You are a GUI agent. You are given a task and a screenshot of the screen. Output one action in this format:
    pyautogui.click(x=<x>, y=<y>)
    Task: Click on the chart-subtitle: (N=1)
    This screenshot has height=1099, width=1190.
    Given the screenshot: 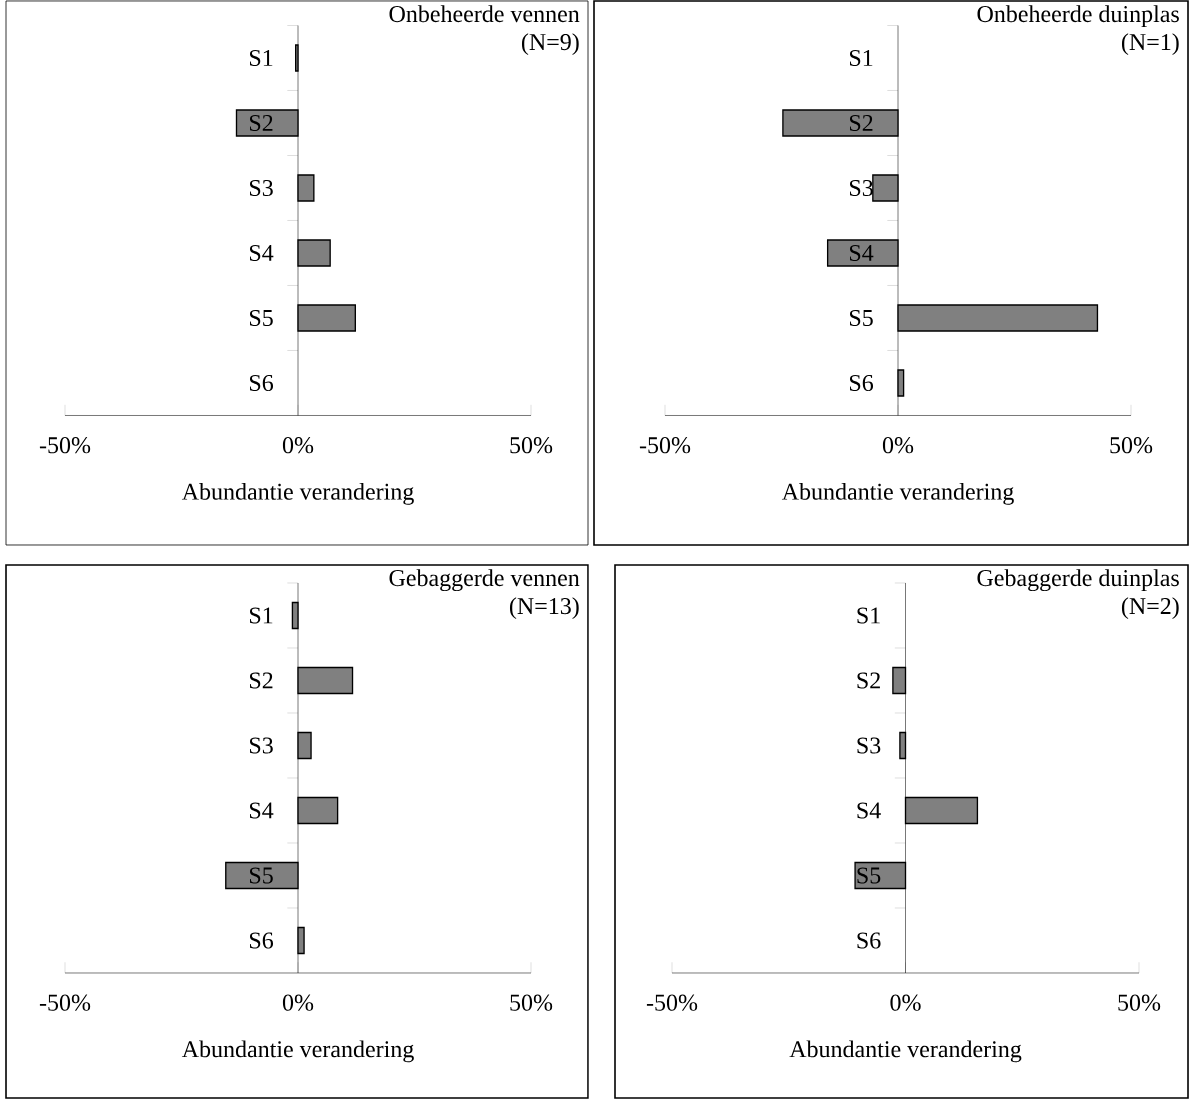 What is the action you would take?
    pyautogui.click(x=1150, y=44)
    